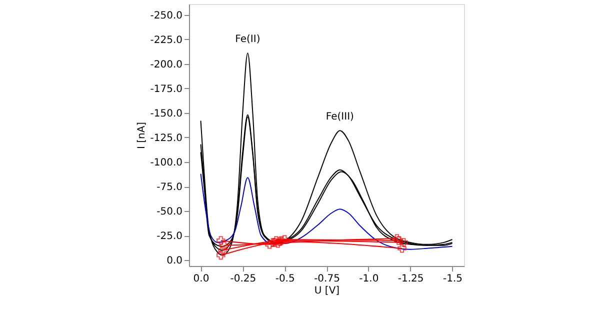  Describe the element at coordinates (201, 279) in the screenshot. I see `x-tick-label: 0.0` at that location.